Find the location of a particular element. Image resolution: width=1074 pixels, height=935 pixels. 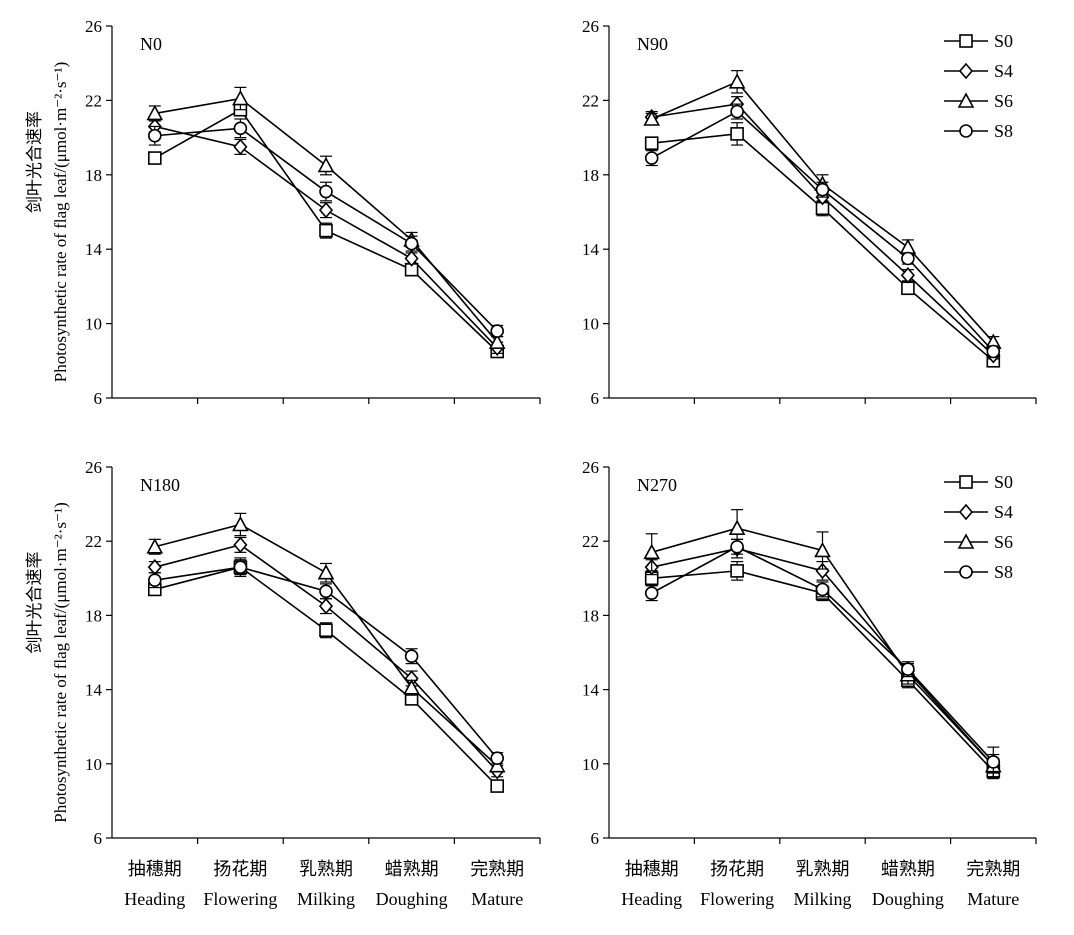

x-category-label-en: Mature is located at coordinates (497, 899).